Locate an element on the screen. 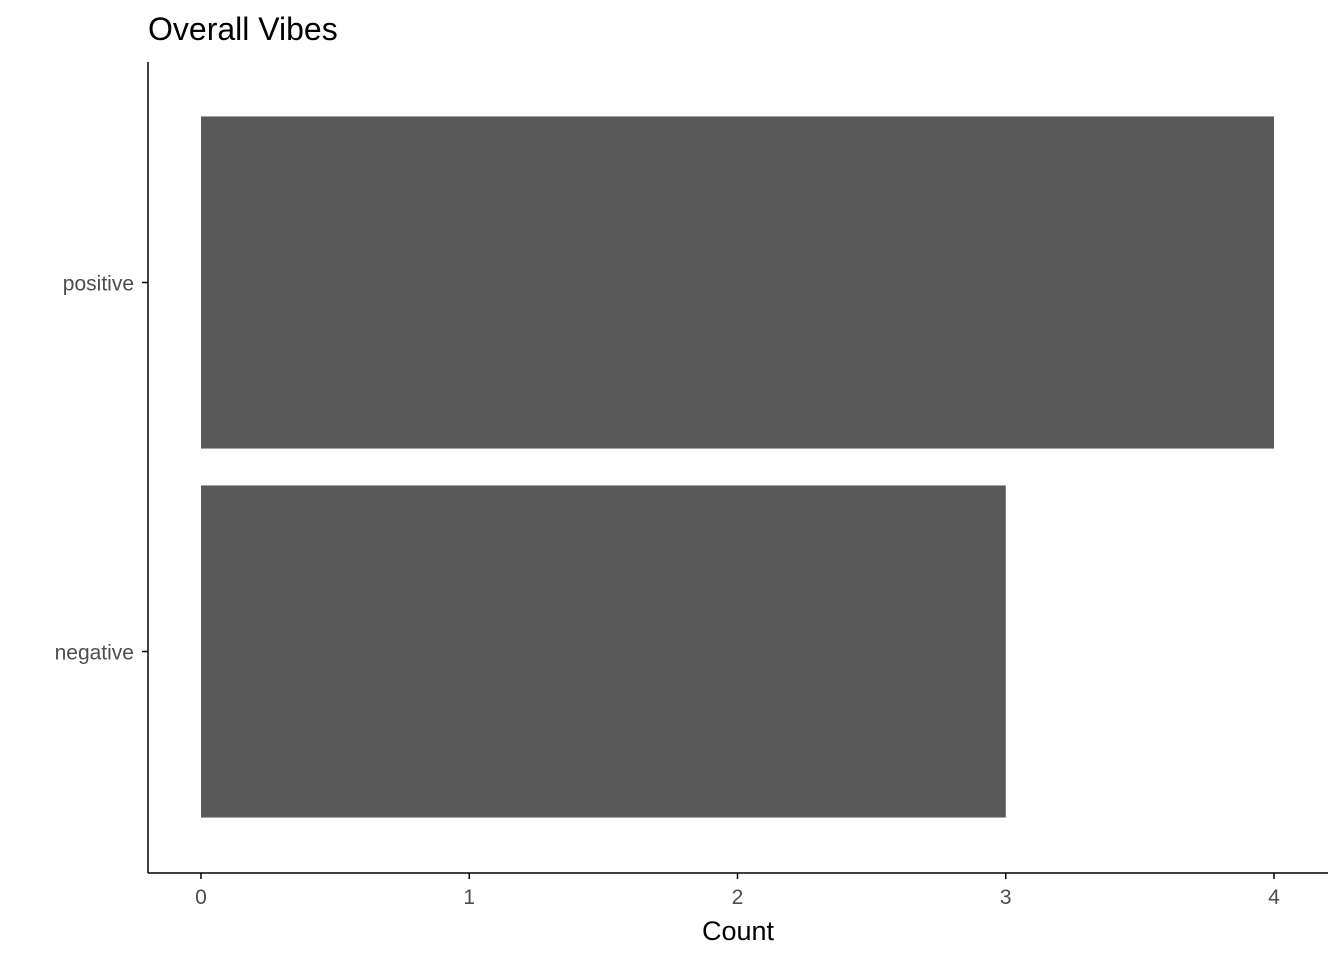 The height and width of the screenshot is (960, 1344). y-tick-label-negative: negative is located at coordinates (94, 653).